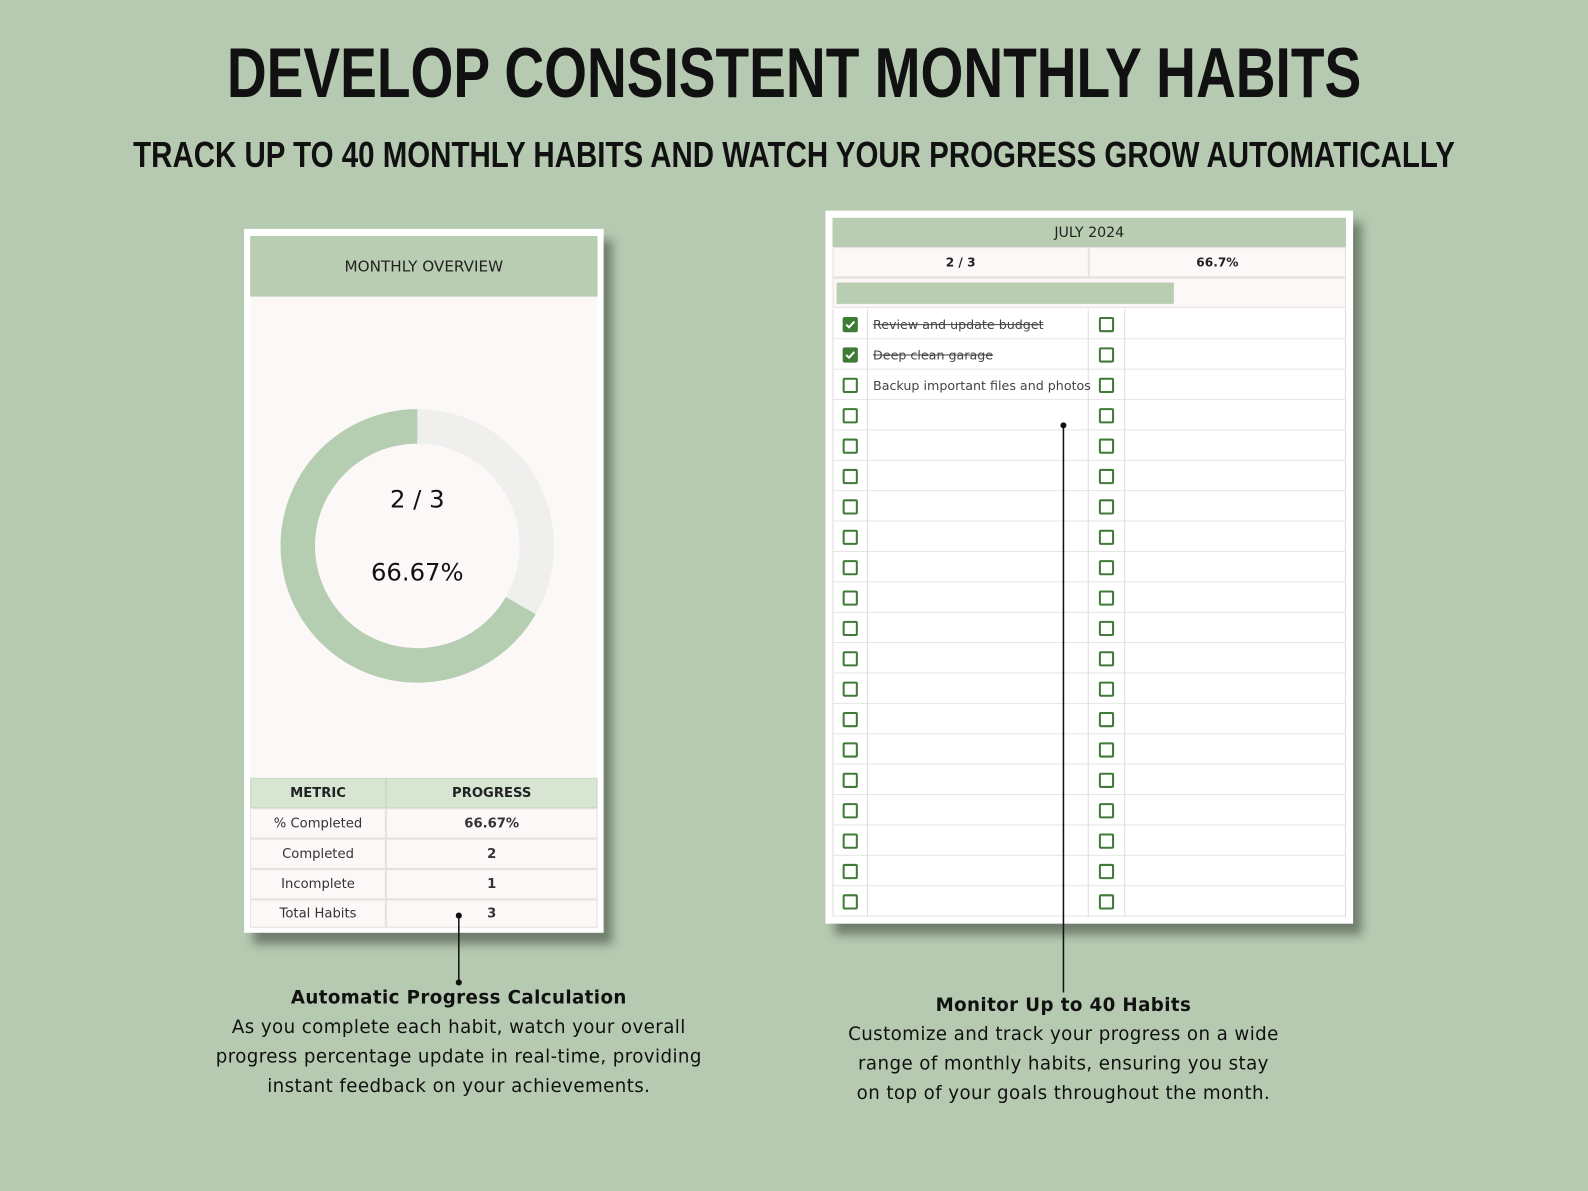 This screenshot has height=1191, width=1588. Describe the element at coordinates (933, 355) in the screenshot. I see `habit-text: Deep clean garage` at that location.